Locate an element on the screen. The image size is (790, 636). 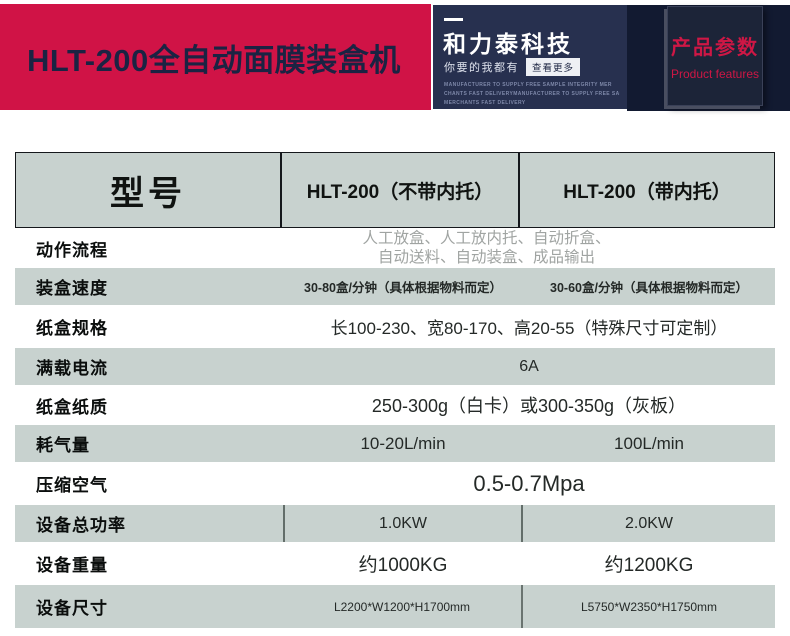
row-value-1: 1.0KW is located at coordinates (403, 523).